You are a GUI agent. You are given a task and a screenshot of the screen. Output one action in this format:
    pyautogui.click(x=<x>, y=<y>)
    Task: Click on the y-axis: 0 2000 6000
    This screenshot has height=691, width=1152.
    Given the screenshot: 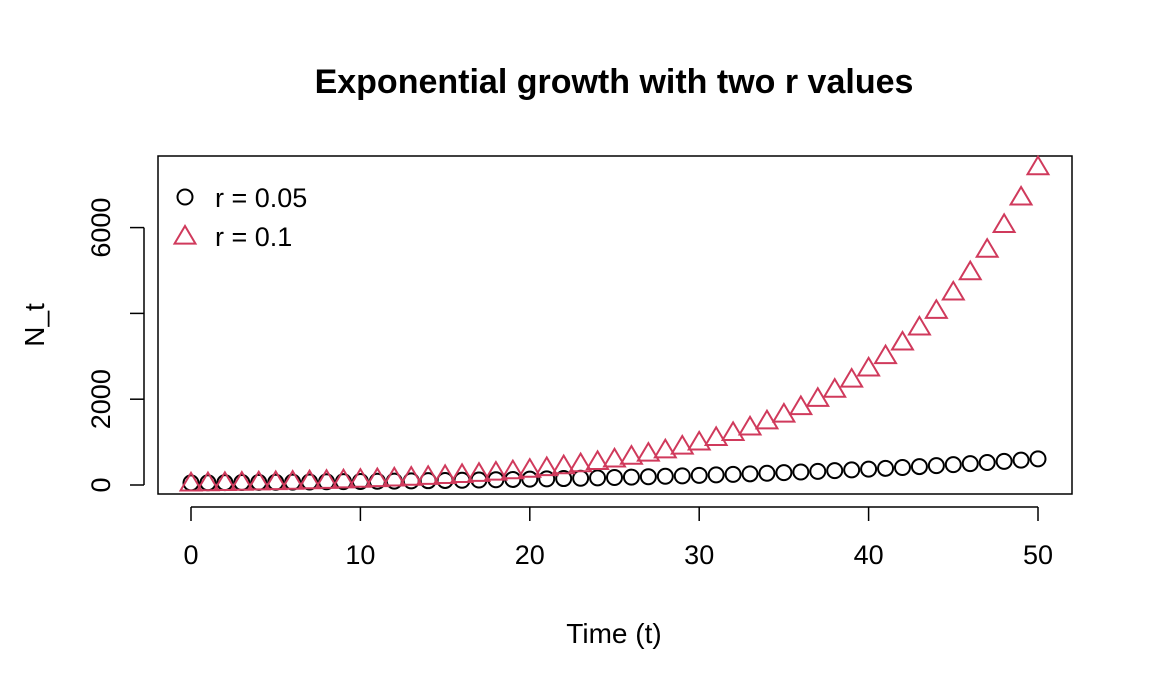 What is the action you would take?
    pyautogui.click(x=115, y=345)
    